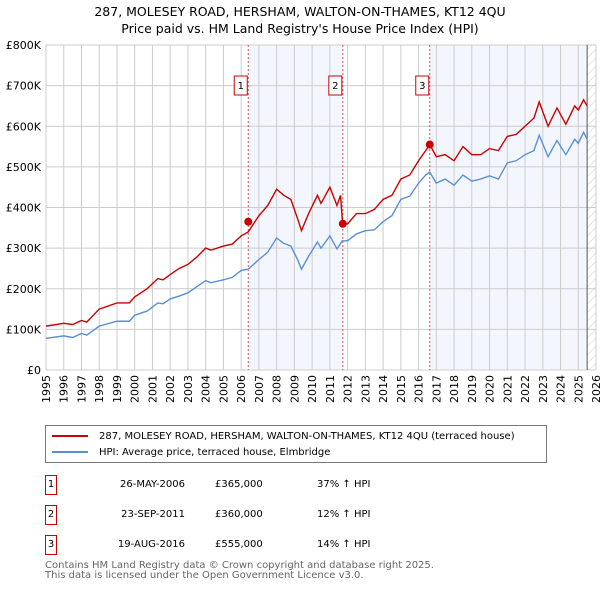  I want to click on x-tick-label: 2026, so click(595, 389).